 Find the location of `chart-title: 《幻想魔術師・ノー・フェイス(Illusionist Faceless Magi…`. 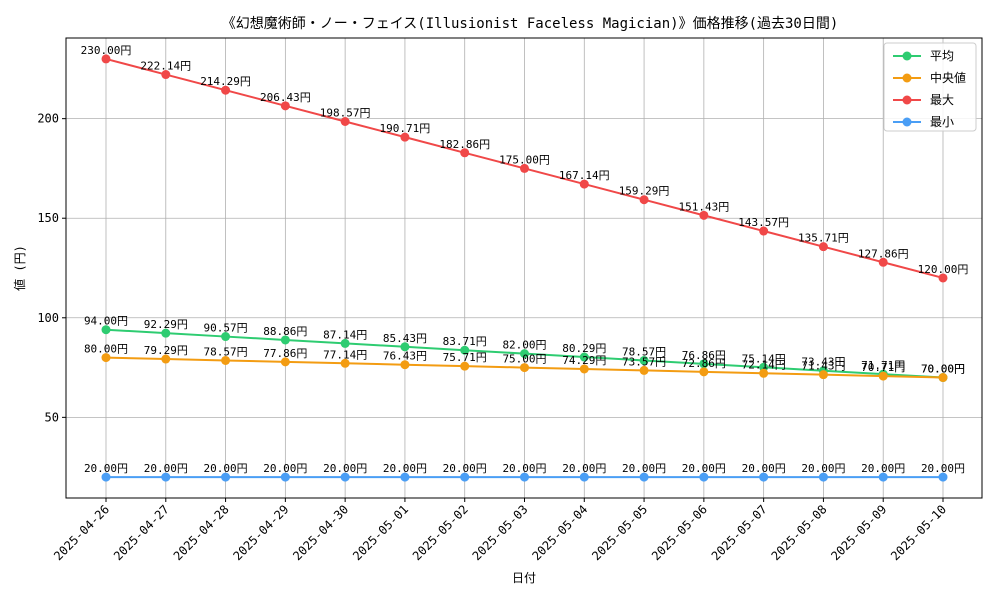

chart-title: 《幻想魔術師・ノー・フェイス(Illusionist Faceless Magi… is located at coordinates (530, 24).